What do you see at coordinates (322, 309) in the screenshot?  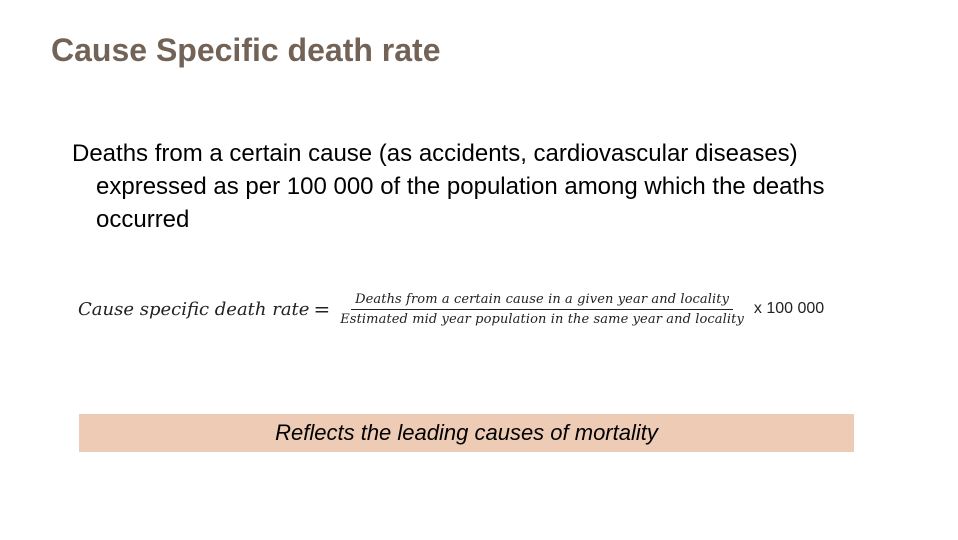 I see `formula-equals-sign: =` at bounding box center [322, 309].